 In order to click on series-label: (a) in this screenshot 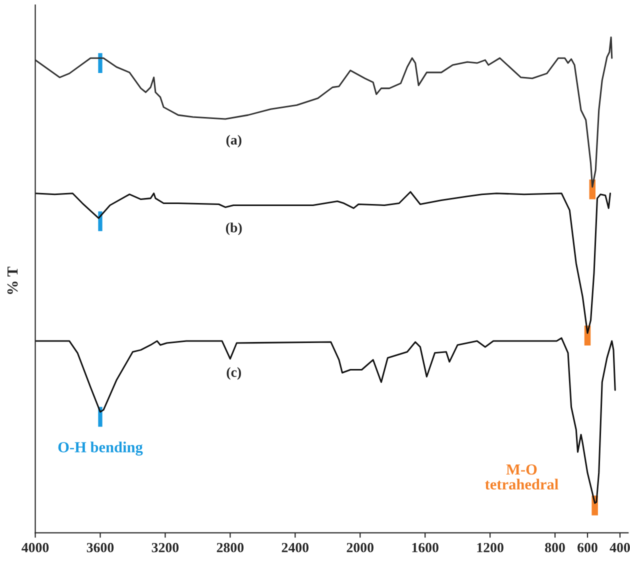, I will do `click(234, 141)`.